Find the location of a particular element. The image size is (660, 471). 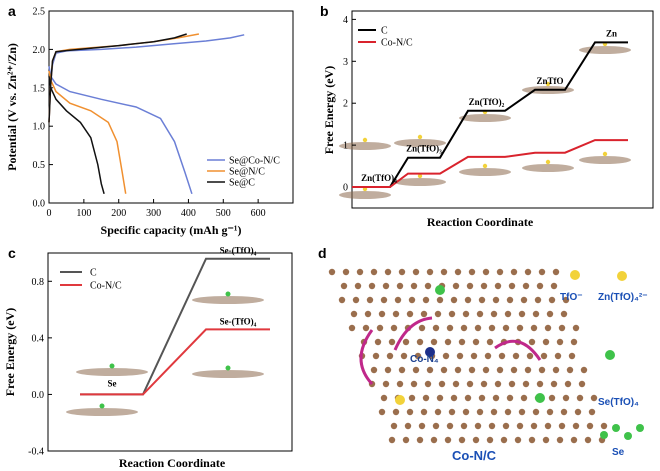

panel-label-d: d is located at coordinates (322, 253).